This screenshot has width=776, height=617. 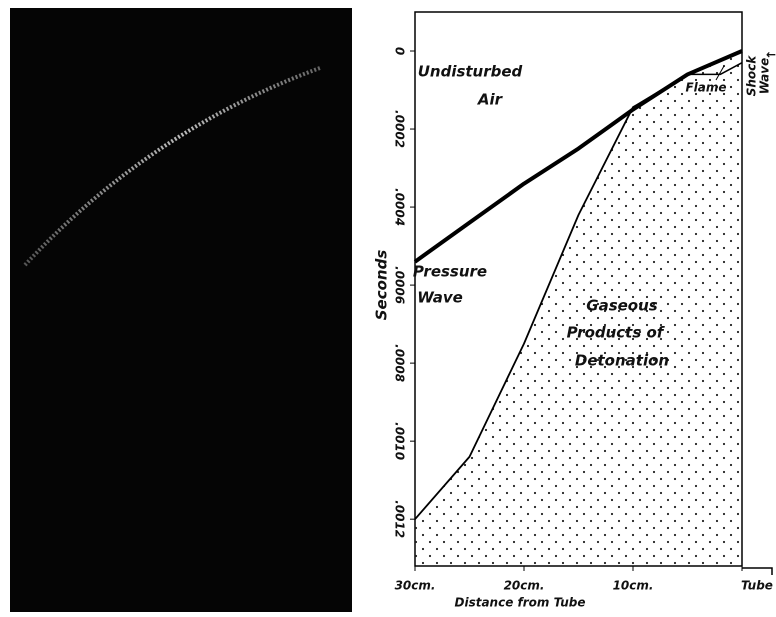 What do you see at coordinates (524, 586) in the screenshot?
I see `x-tick-label: 20cm.` at bounding box center [524, 586].